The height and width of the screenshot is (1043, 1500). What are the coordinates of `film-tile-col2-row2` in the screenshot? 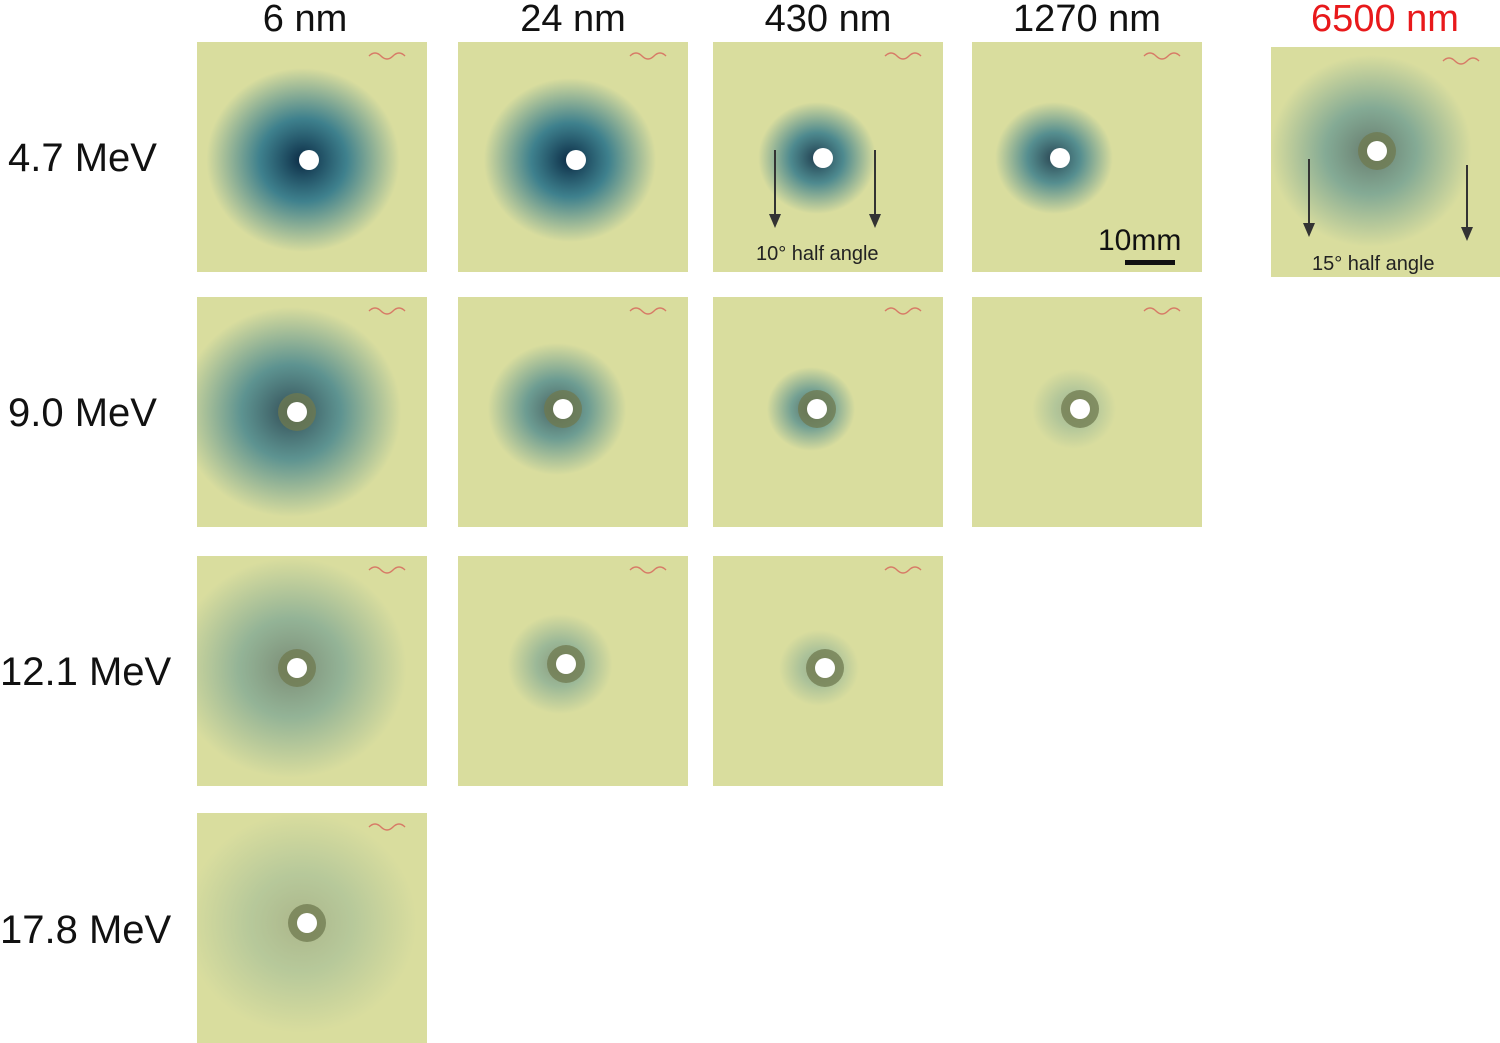 It's located at (573, 412).